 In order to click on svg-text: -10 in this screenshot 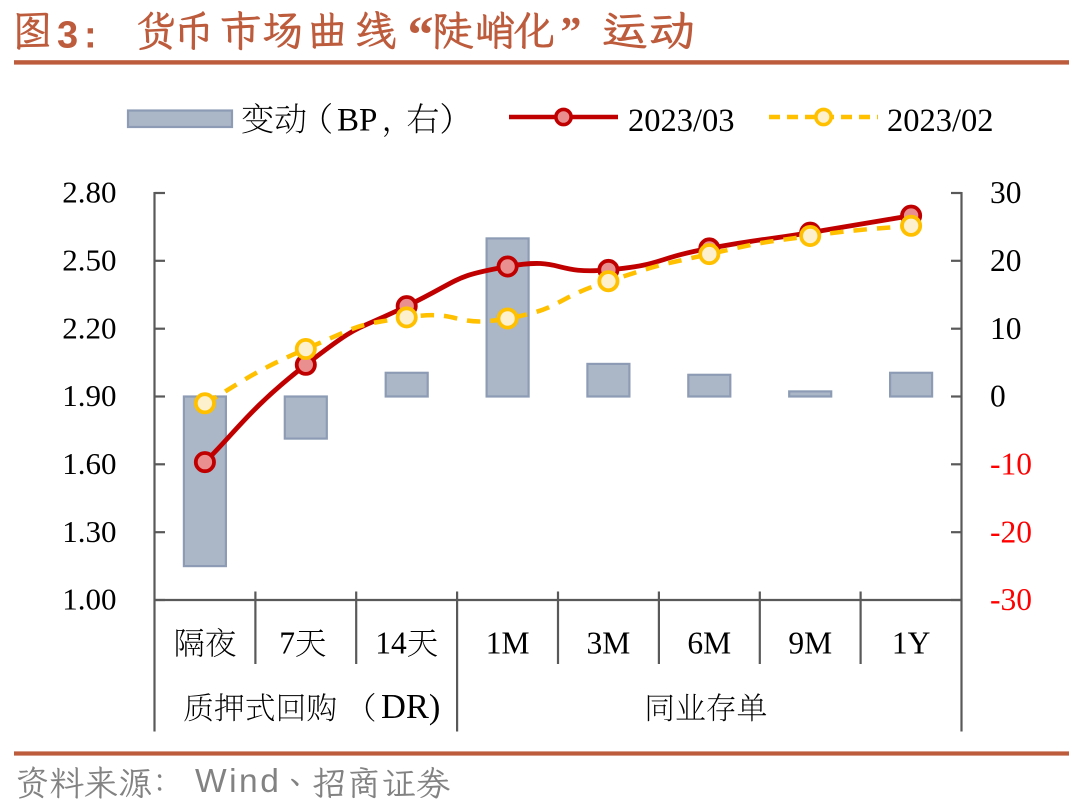, I will do `click(1011, 464)`.